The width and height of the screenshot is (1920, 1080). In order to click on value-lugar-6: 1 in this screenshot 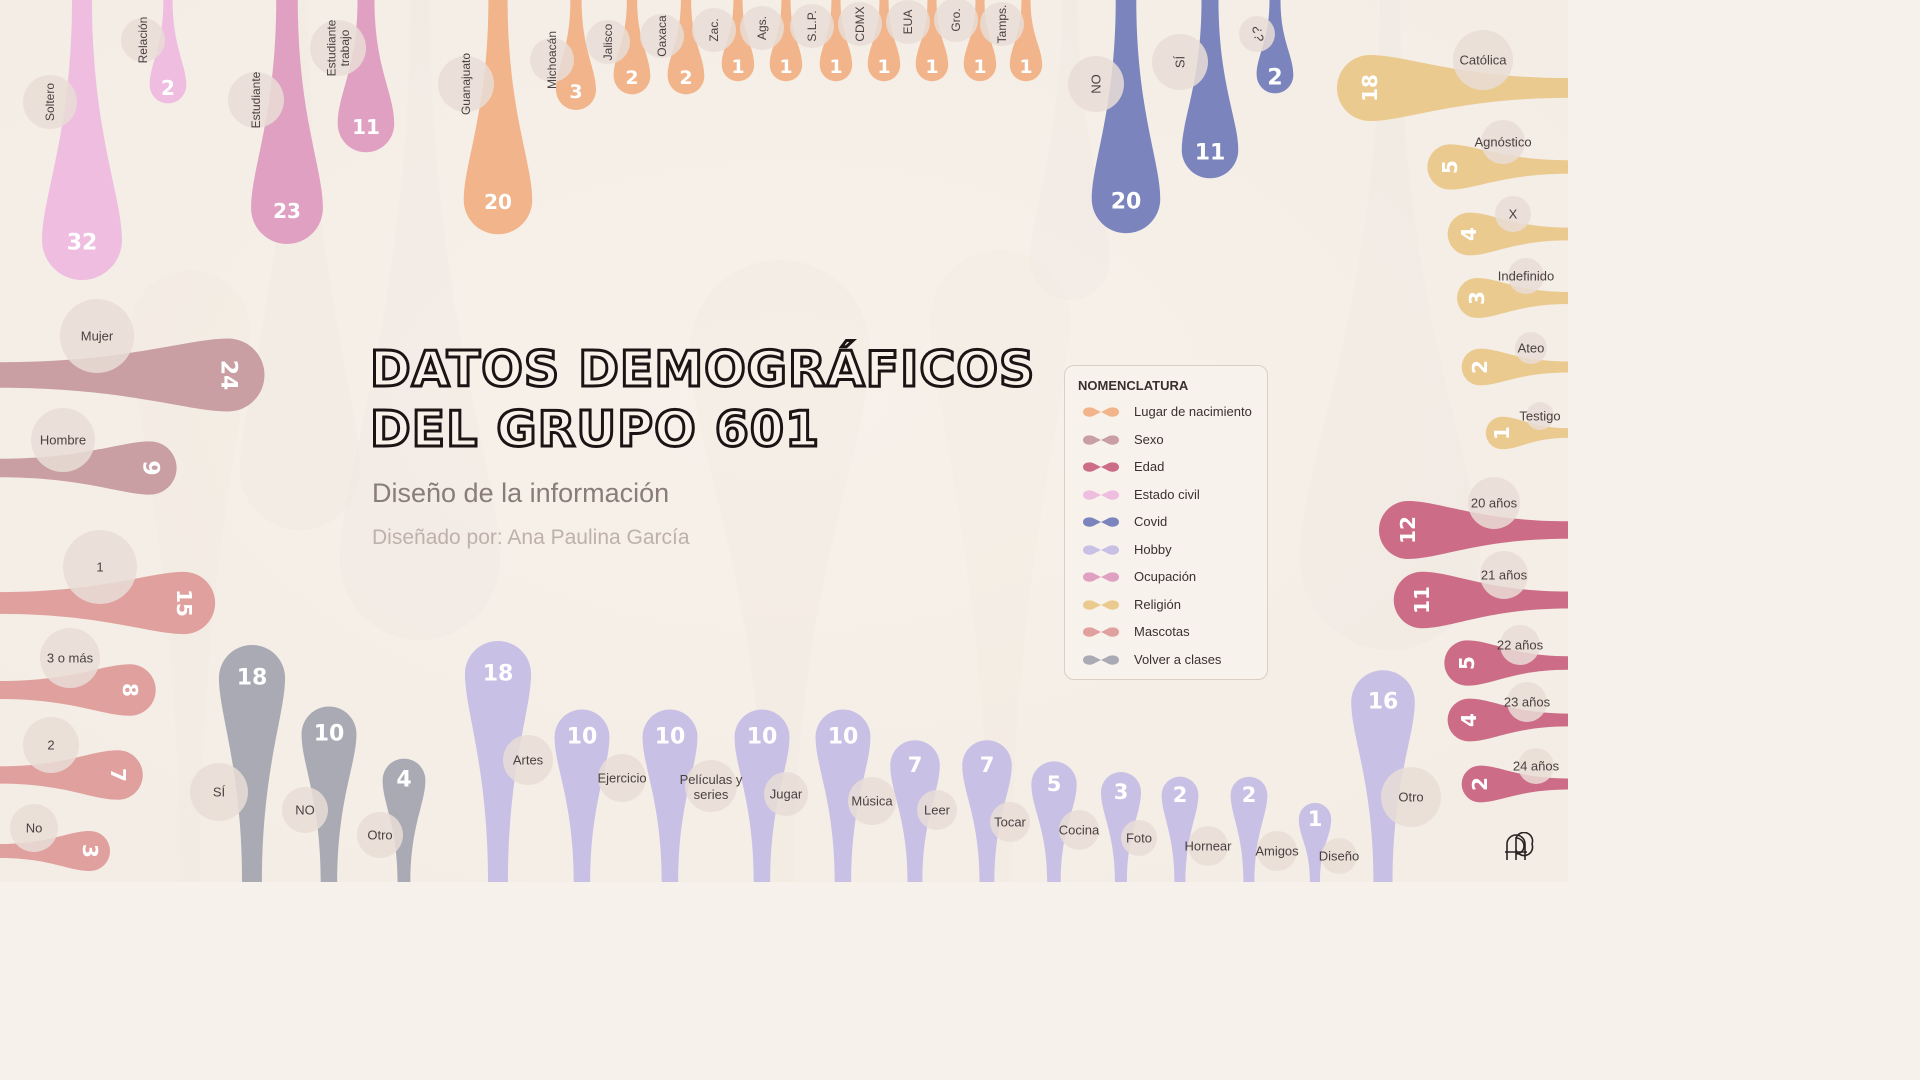, I will do `click(835, 67)`.